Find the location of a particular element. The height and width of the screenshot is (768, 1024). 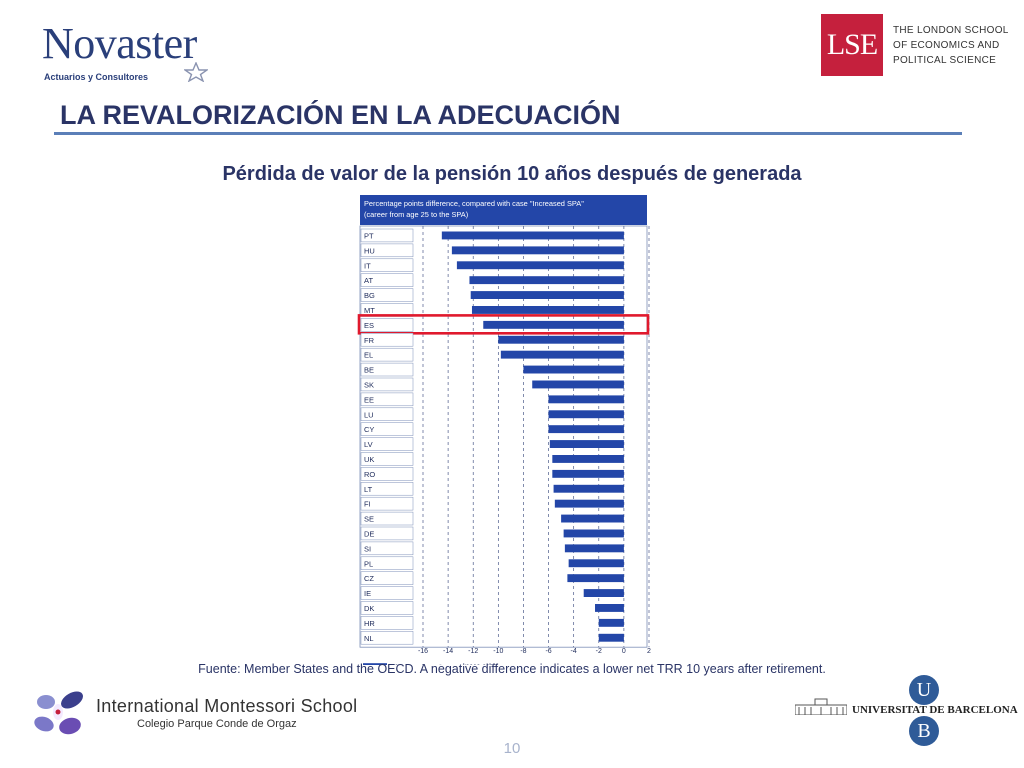

category-label: CZ is located at coordinates (369, 578).